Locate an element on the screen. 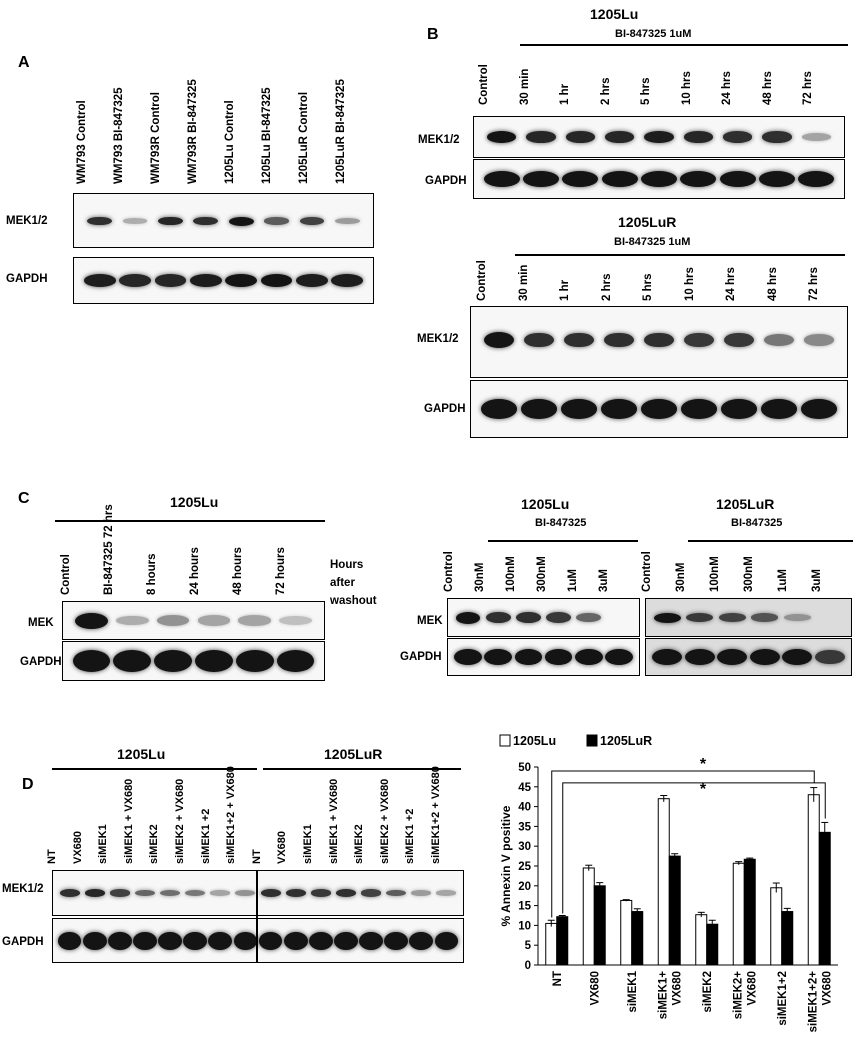  category-label: siMEK2+ VX680 is located at coordinates (745, 995).